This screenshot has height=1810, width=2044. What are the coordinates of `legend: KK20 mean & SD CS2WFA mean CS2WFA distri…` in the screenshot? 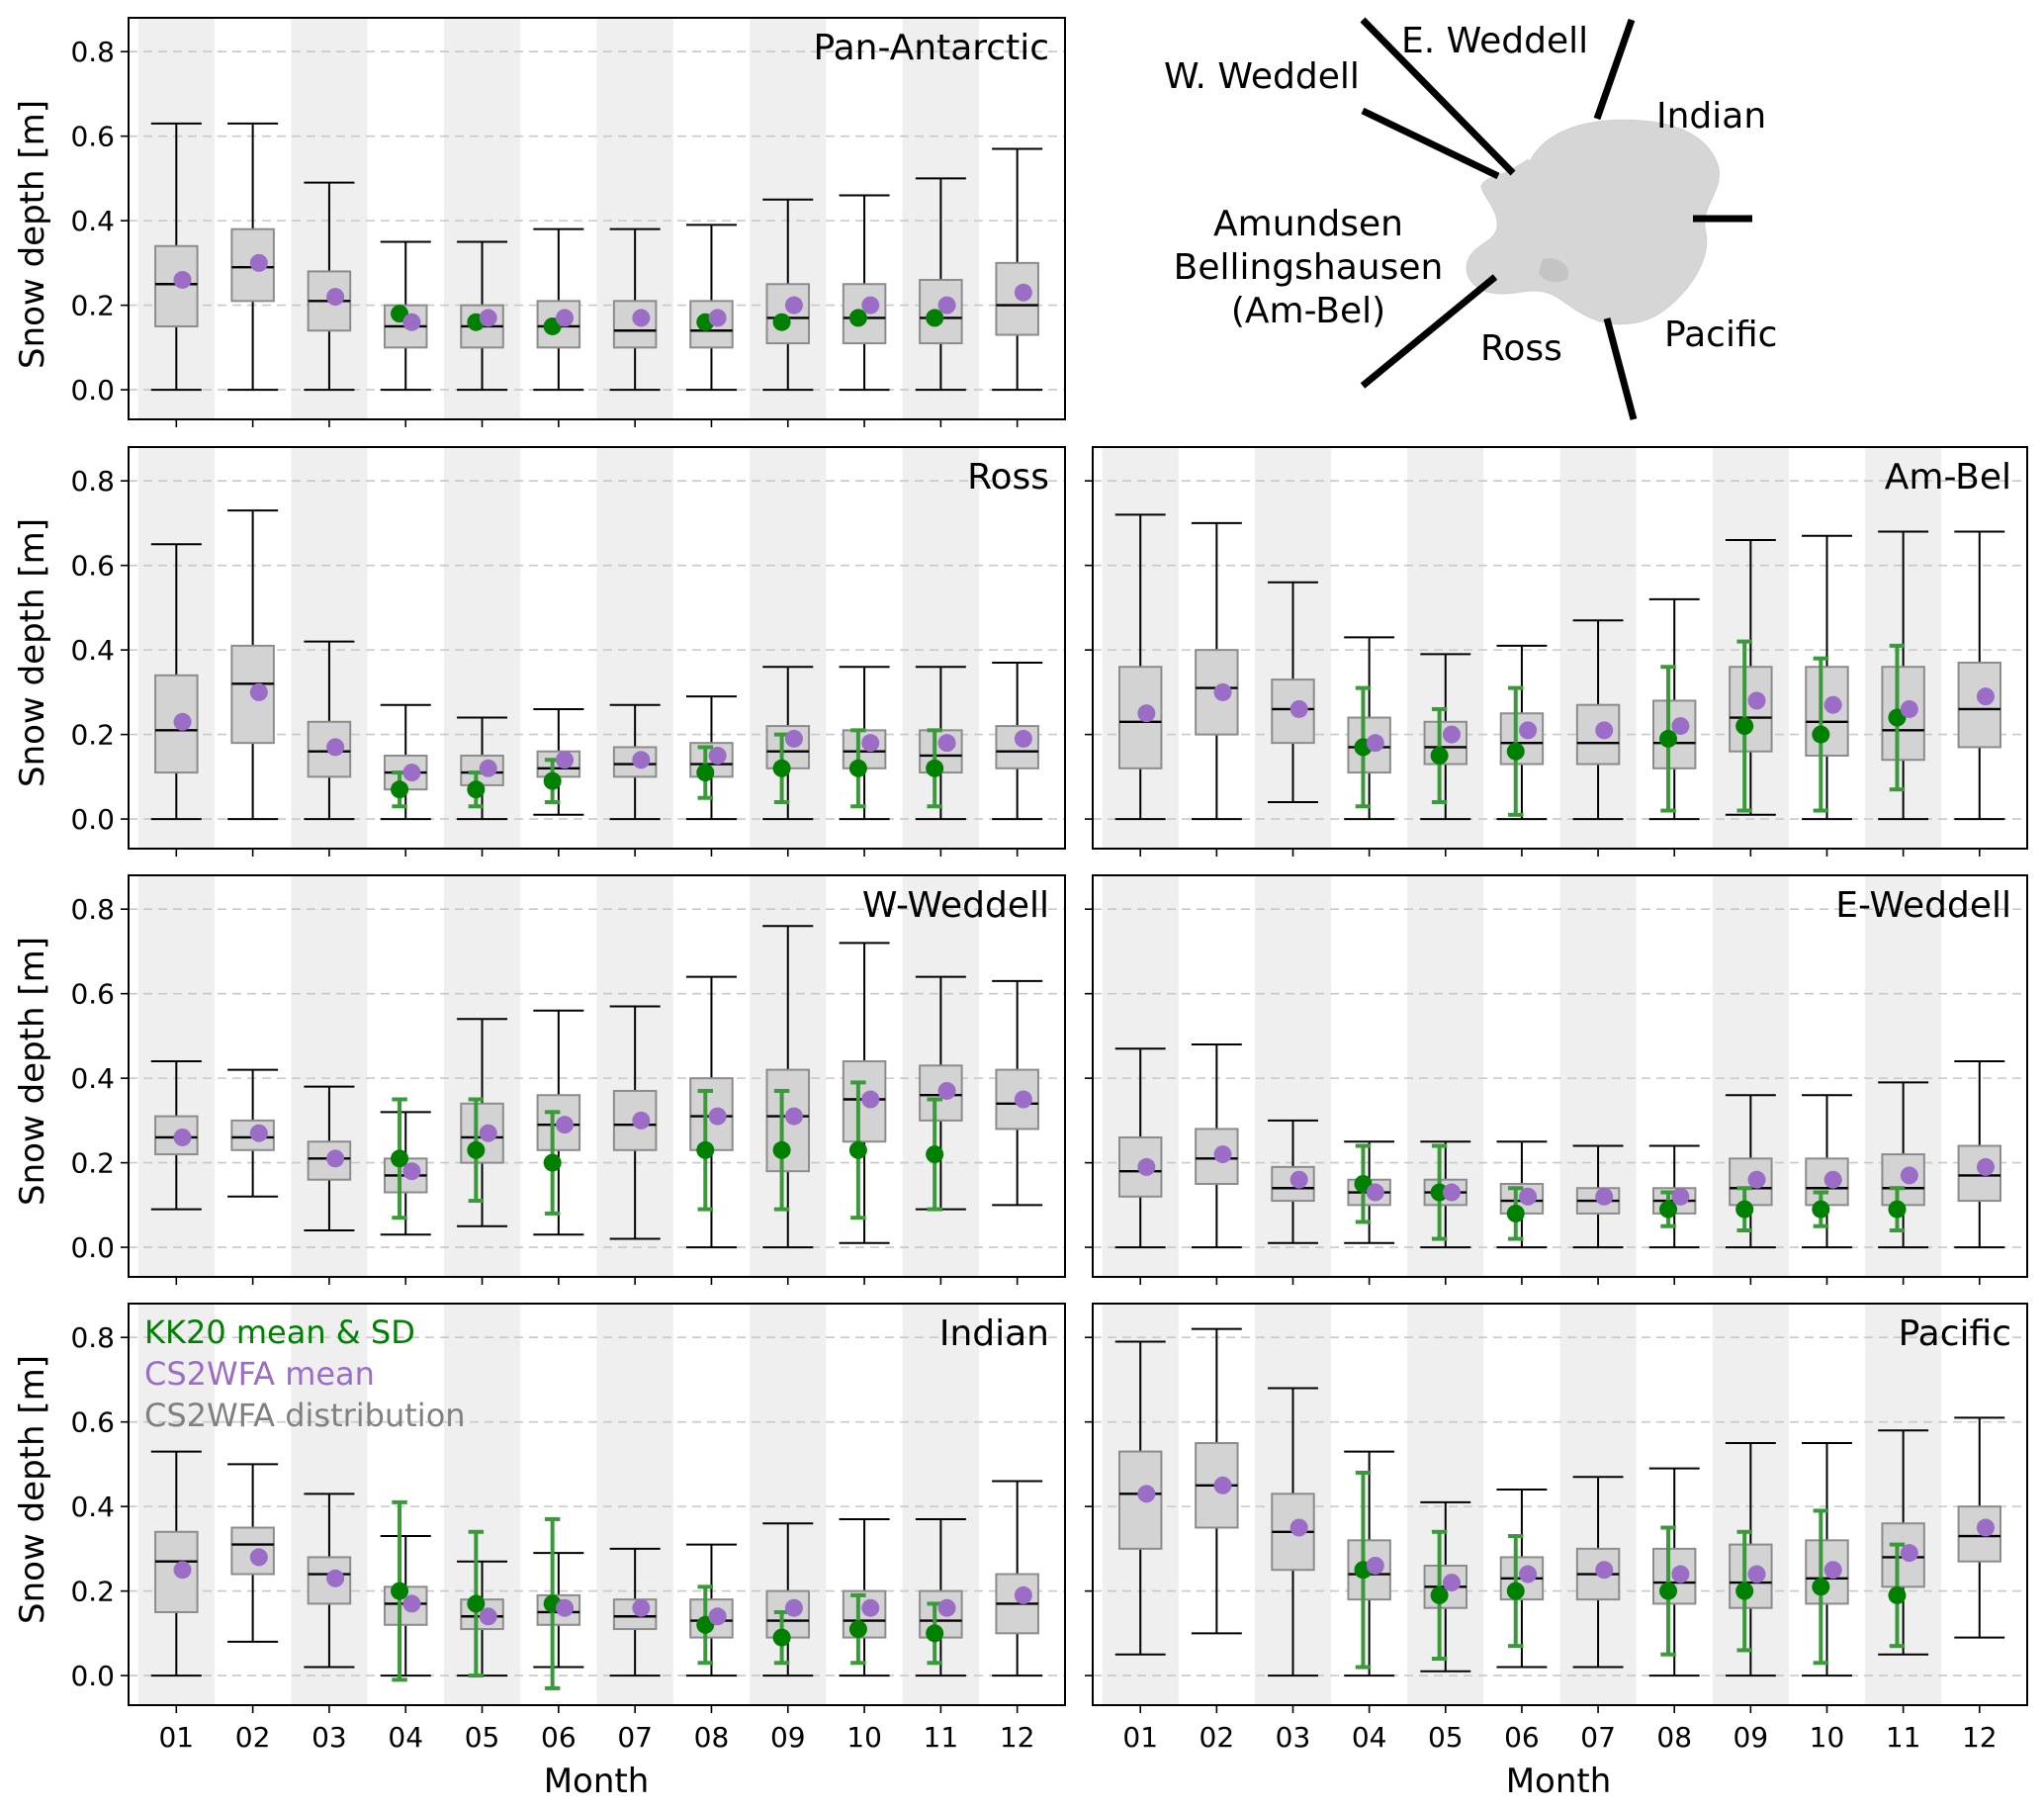 It's located at (305, 1373).